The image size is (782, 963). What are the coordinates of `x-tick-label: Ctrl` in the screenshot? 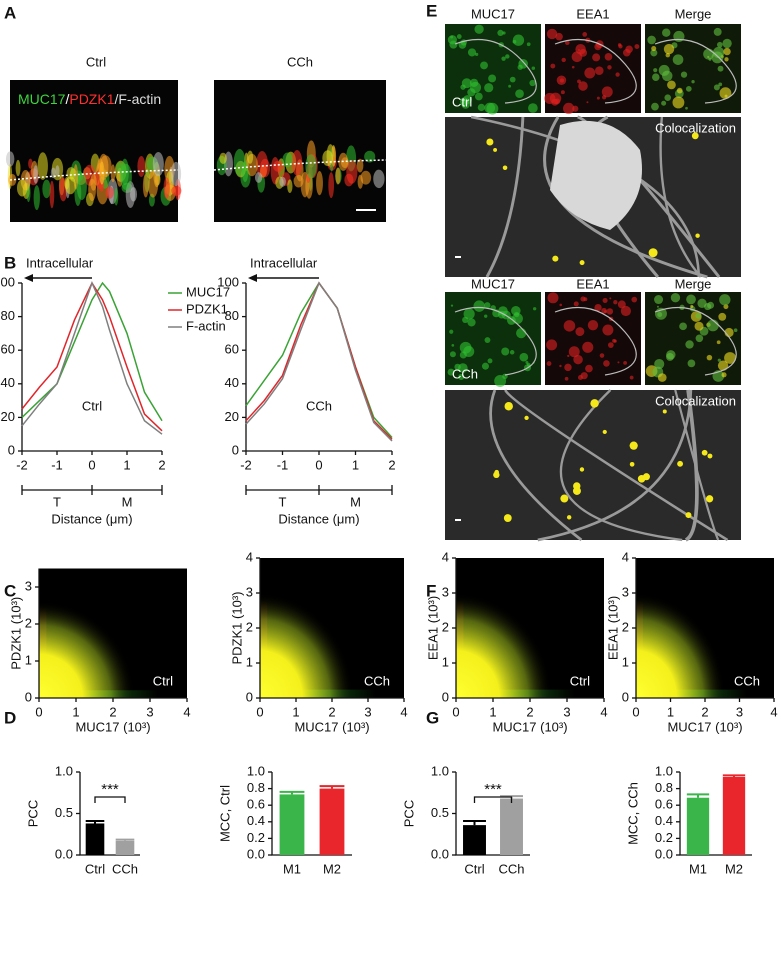 It's located at (474, 868).